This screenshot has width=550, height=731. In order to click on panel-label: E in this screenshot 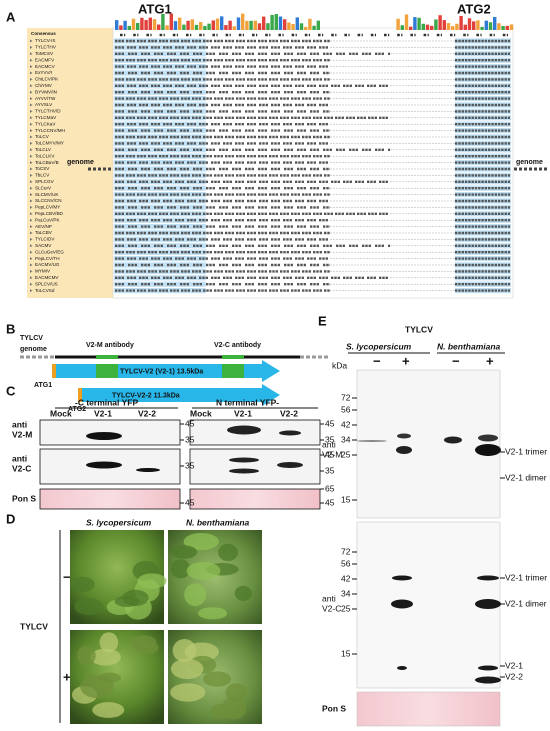, I will do `click(322, 320)`.